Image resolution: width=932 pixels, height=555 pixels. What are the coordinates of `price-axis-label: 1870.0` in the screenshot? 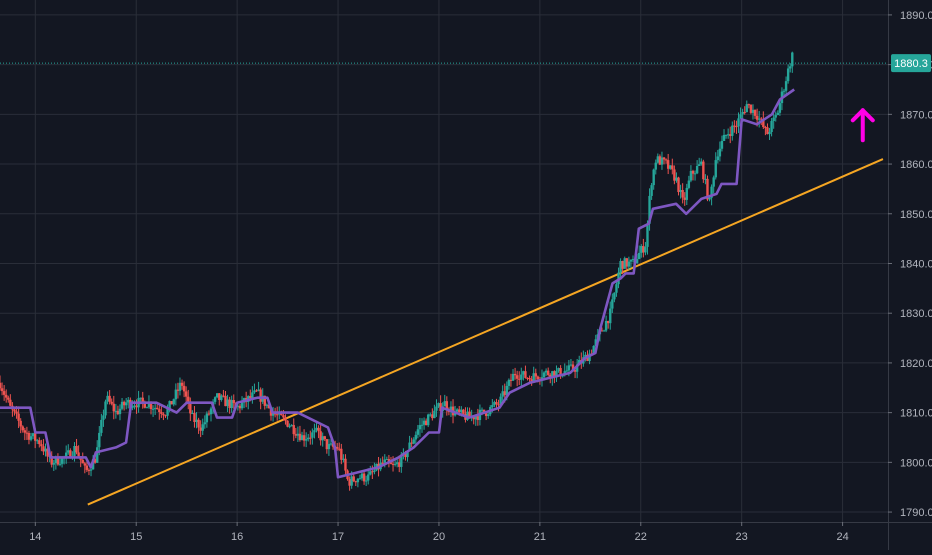 It's located at (916, 115).